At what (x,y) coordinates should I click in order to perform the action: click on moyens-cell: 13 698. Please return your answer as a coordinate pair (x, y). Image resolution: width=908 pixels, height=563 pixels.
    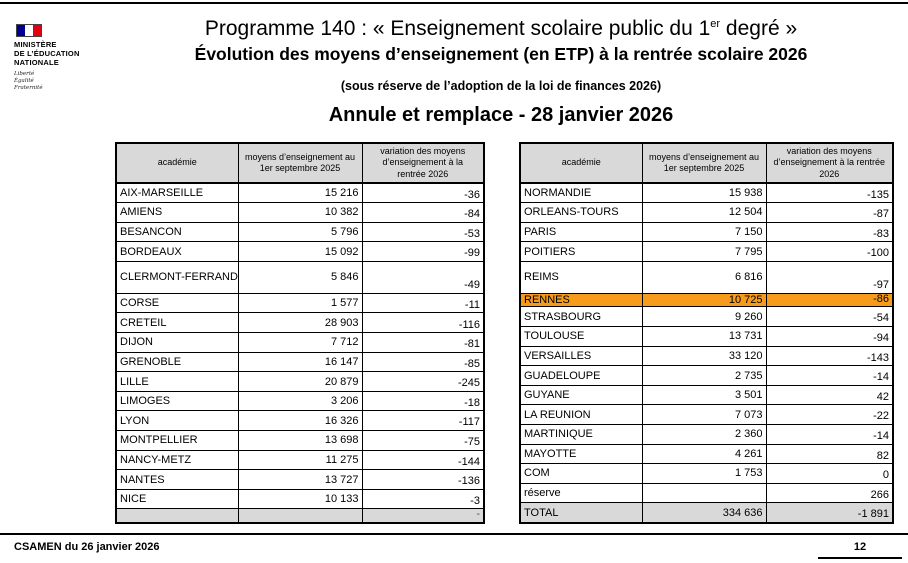
    Looking at the image, I should click on (300, 440).